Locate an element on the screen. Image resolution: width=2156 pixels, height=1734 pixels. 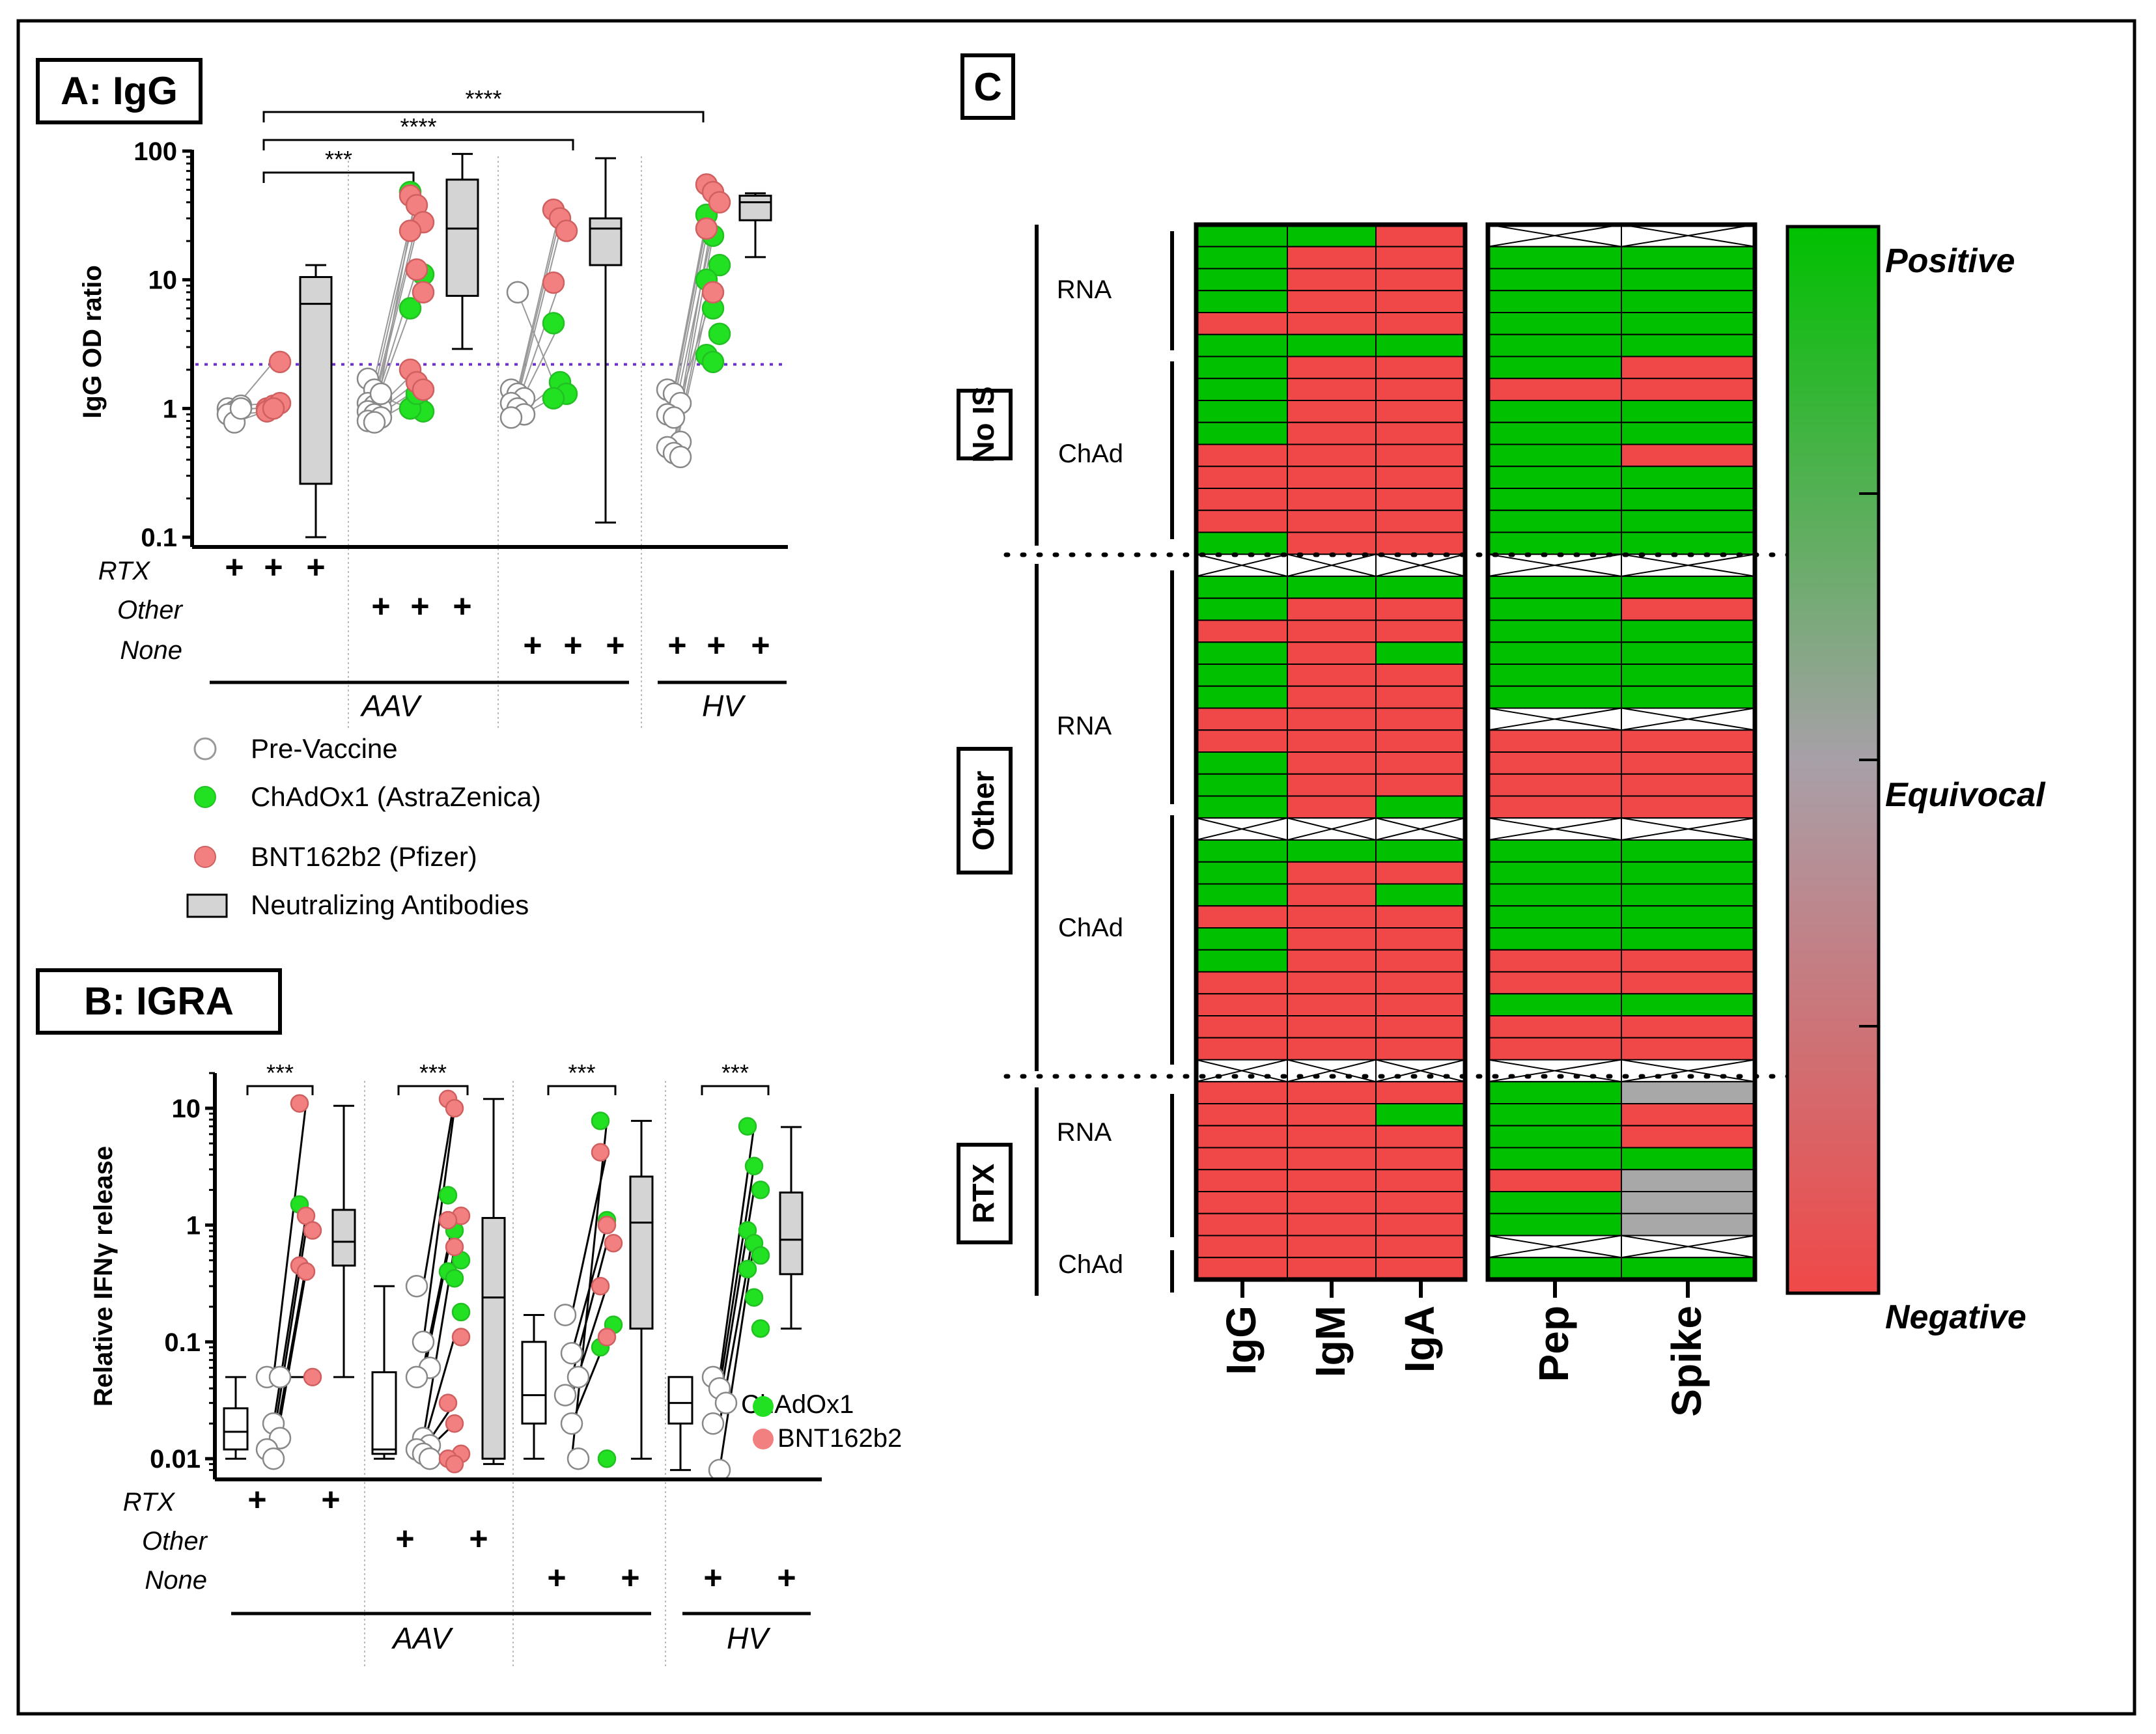
panel-c-title: C is located at coordinates (987, 87).